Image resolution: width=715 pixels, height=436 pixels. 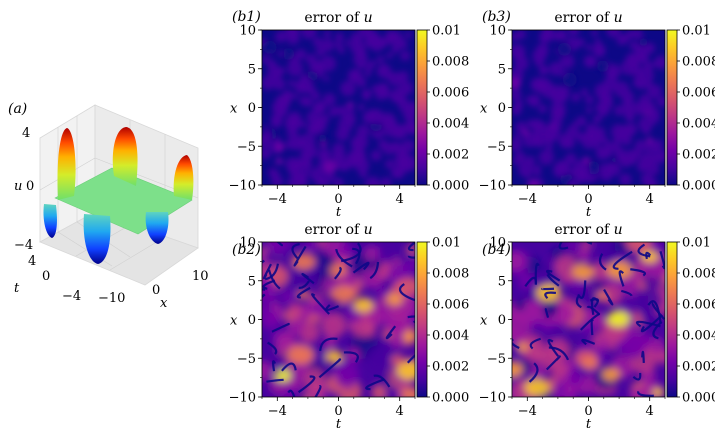 What do you see at coordinates (26, 133) in the screenshot?
I see `u-tick-4: 4` at bounding box center [26, 133].